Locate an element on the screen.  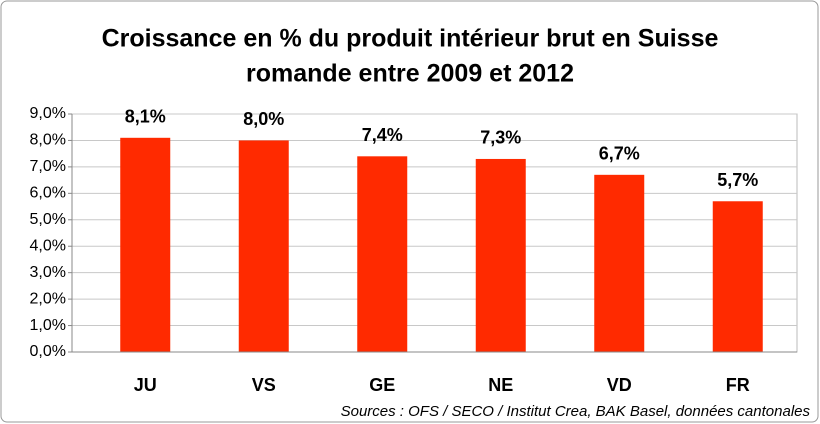
y-tick-label: 8,0% is located at coordinates (48, 140).